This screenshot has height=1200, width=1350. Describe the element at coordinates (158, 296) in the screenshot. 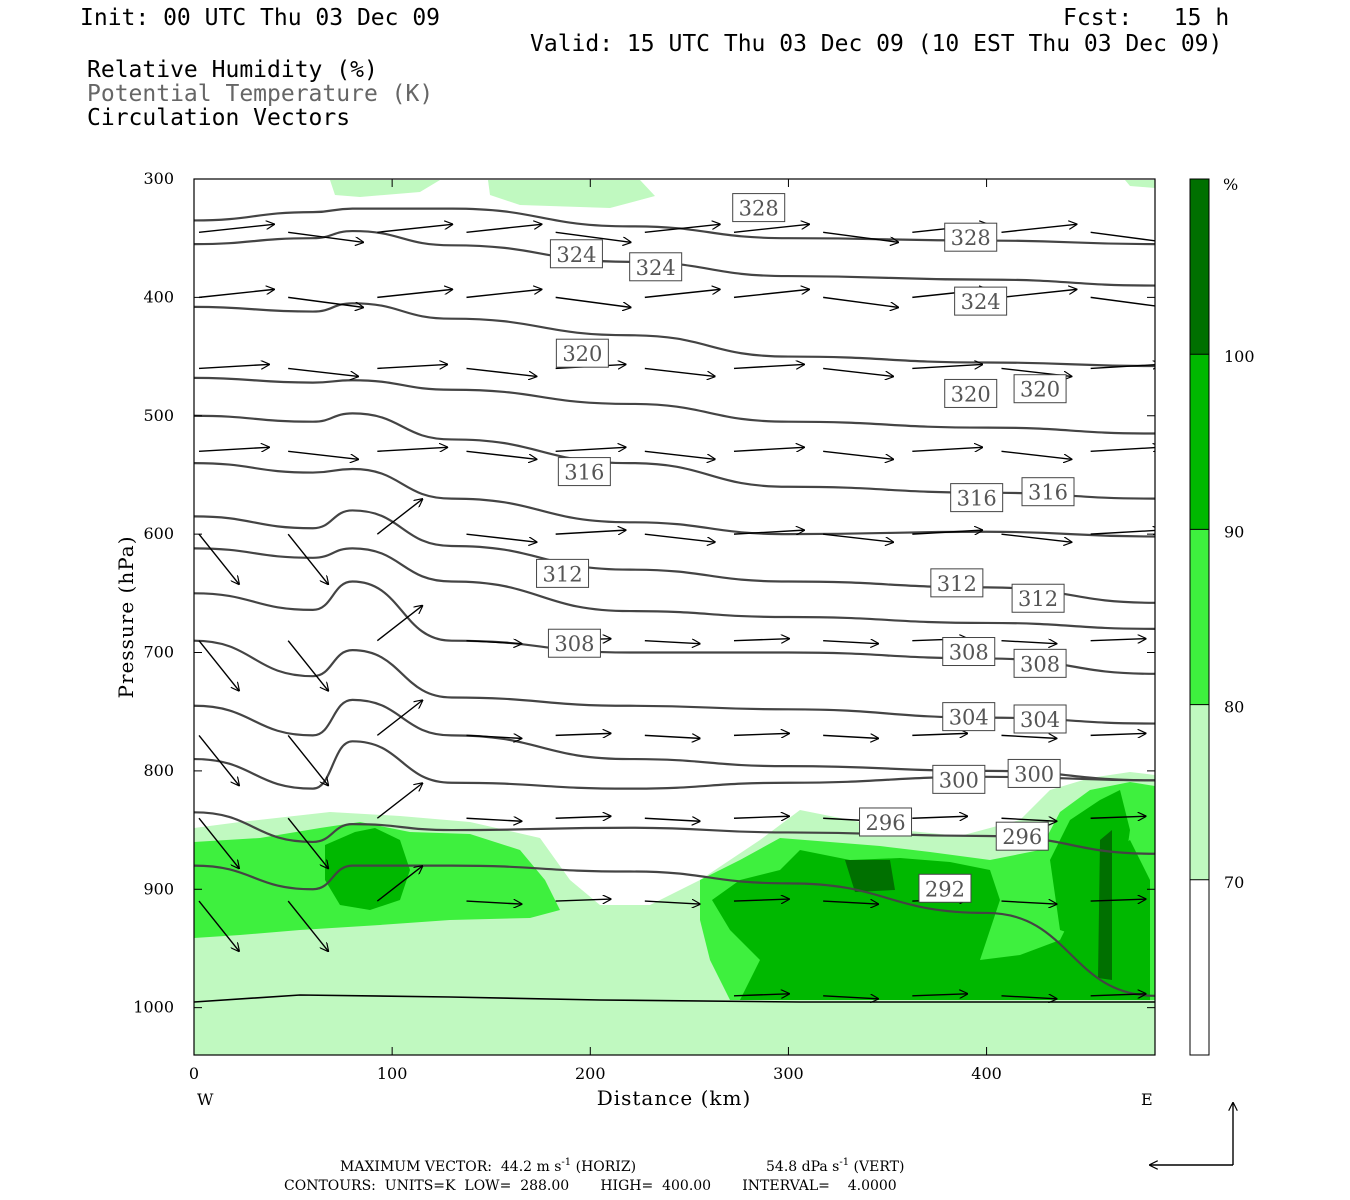

I see `y-tick-label: 400` at that location.